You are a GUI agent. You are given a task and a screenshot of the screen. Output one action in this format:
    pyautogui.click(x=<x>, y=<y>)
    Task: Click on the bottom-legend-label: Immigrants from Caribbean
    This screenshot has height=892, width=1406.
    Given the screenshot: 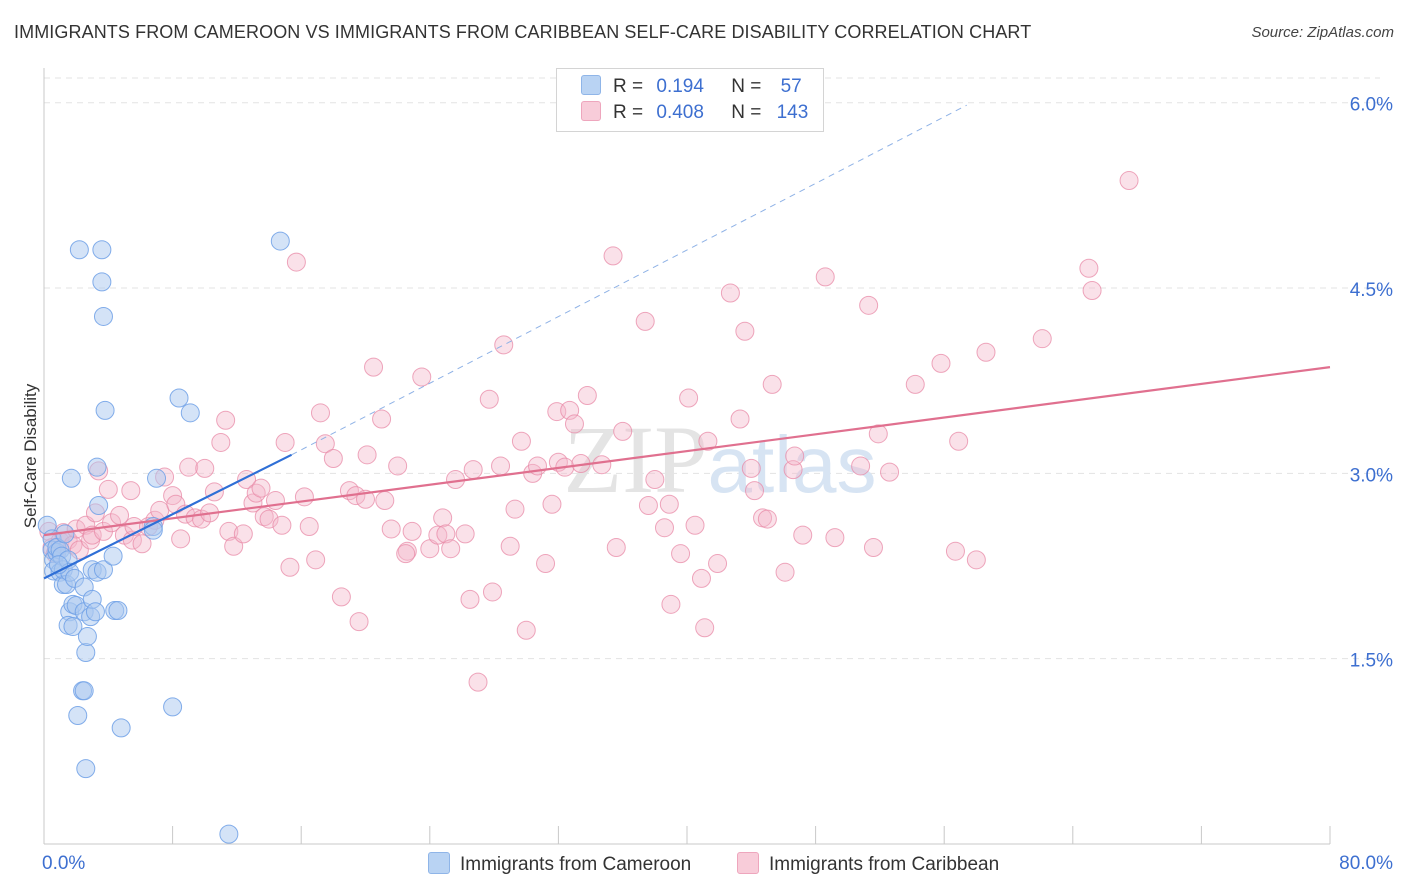 What is the action you would take?
    pyautogui.click(x=884, y=864)
    